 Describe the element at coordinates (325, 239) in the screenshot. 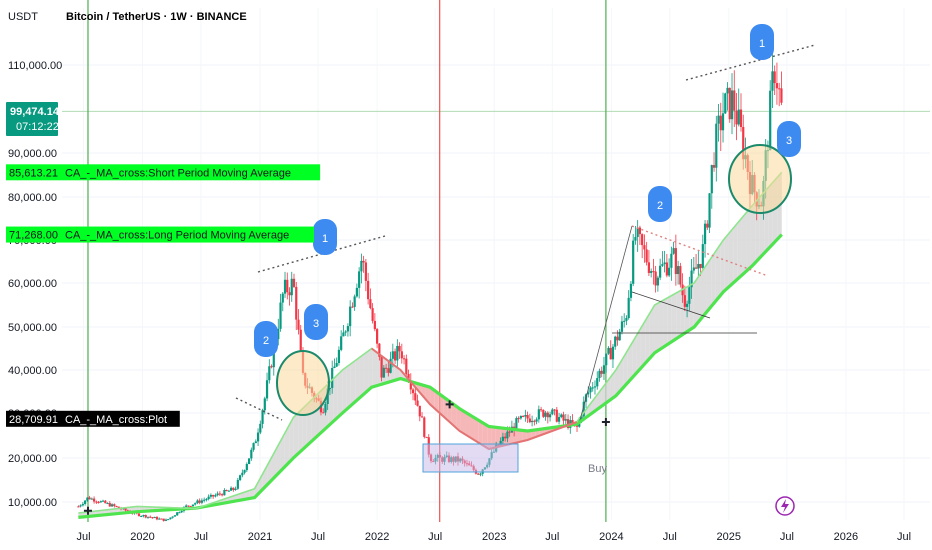

I see `wave-badge-label: 1` at that location.